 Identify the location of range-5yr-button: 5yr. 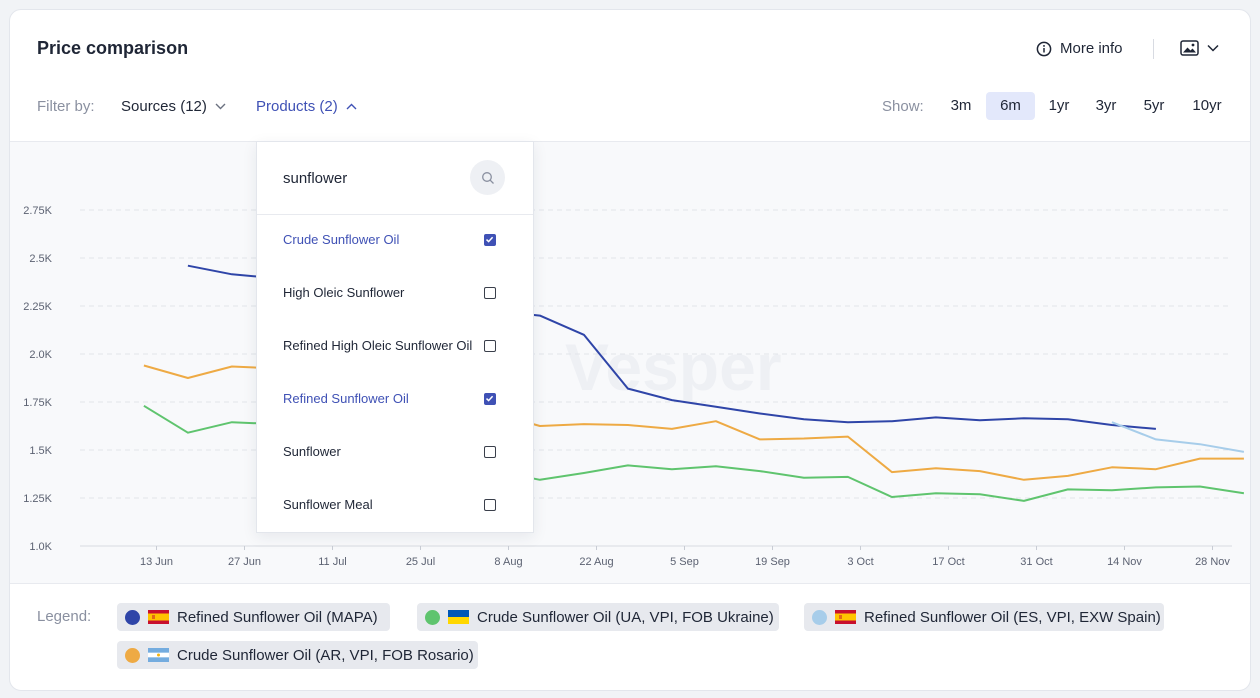
(1154, 105).